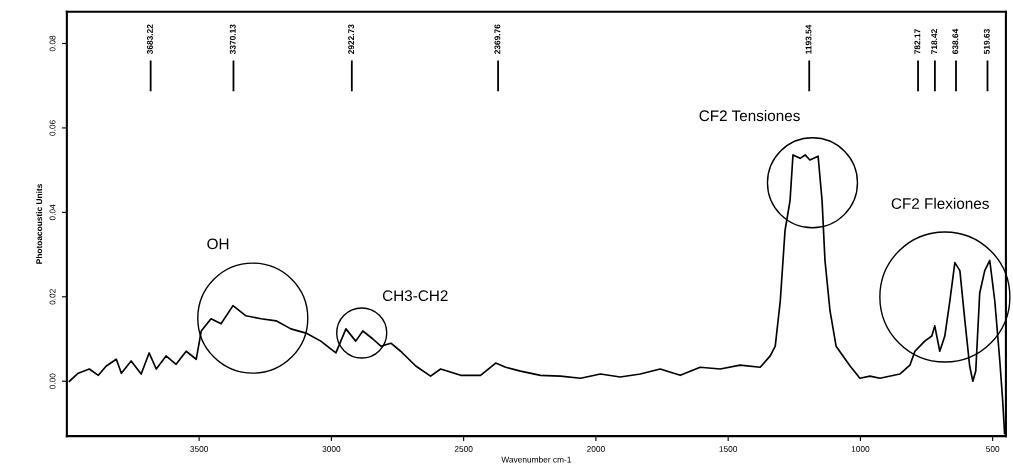  Describe the element at coordinates (199, 449) in the screenshot. I see `x-tick-label: 3500` at that location.